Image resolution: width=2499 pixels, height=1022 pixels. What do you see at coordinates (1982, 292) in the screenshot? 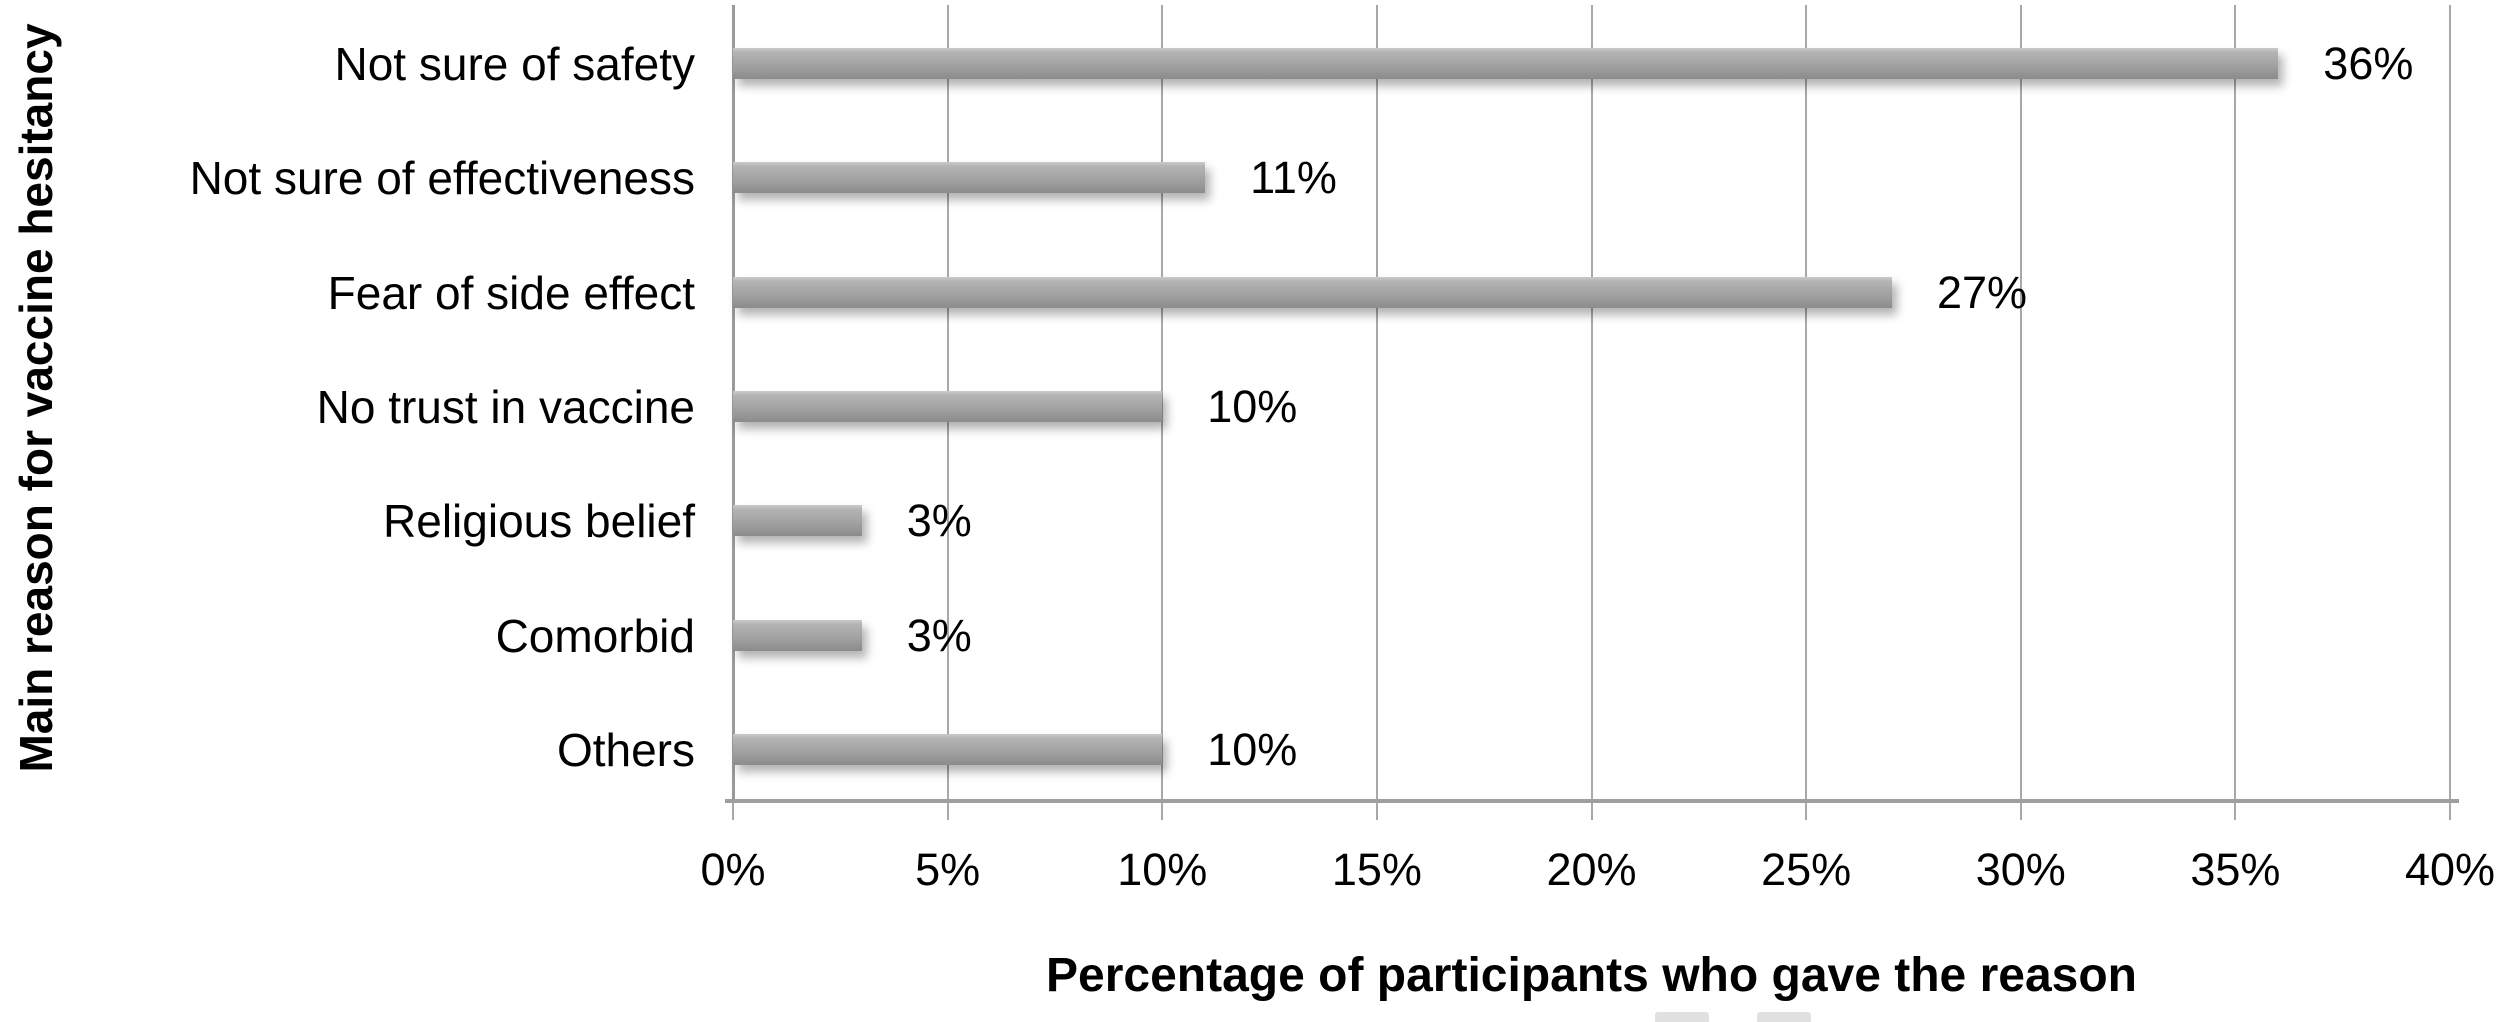
I see `value-label: 27%` at bounding box center [1982, 292].